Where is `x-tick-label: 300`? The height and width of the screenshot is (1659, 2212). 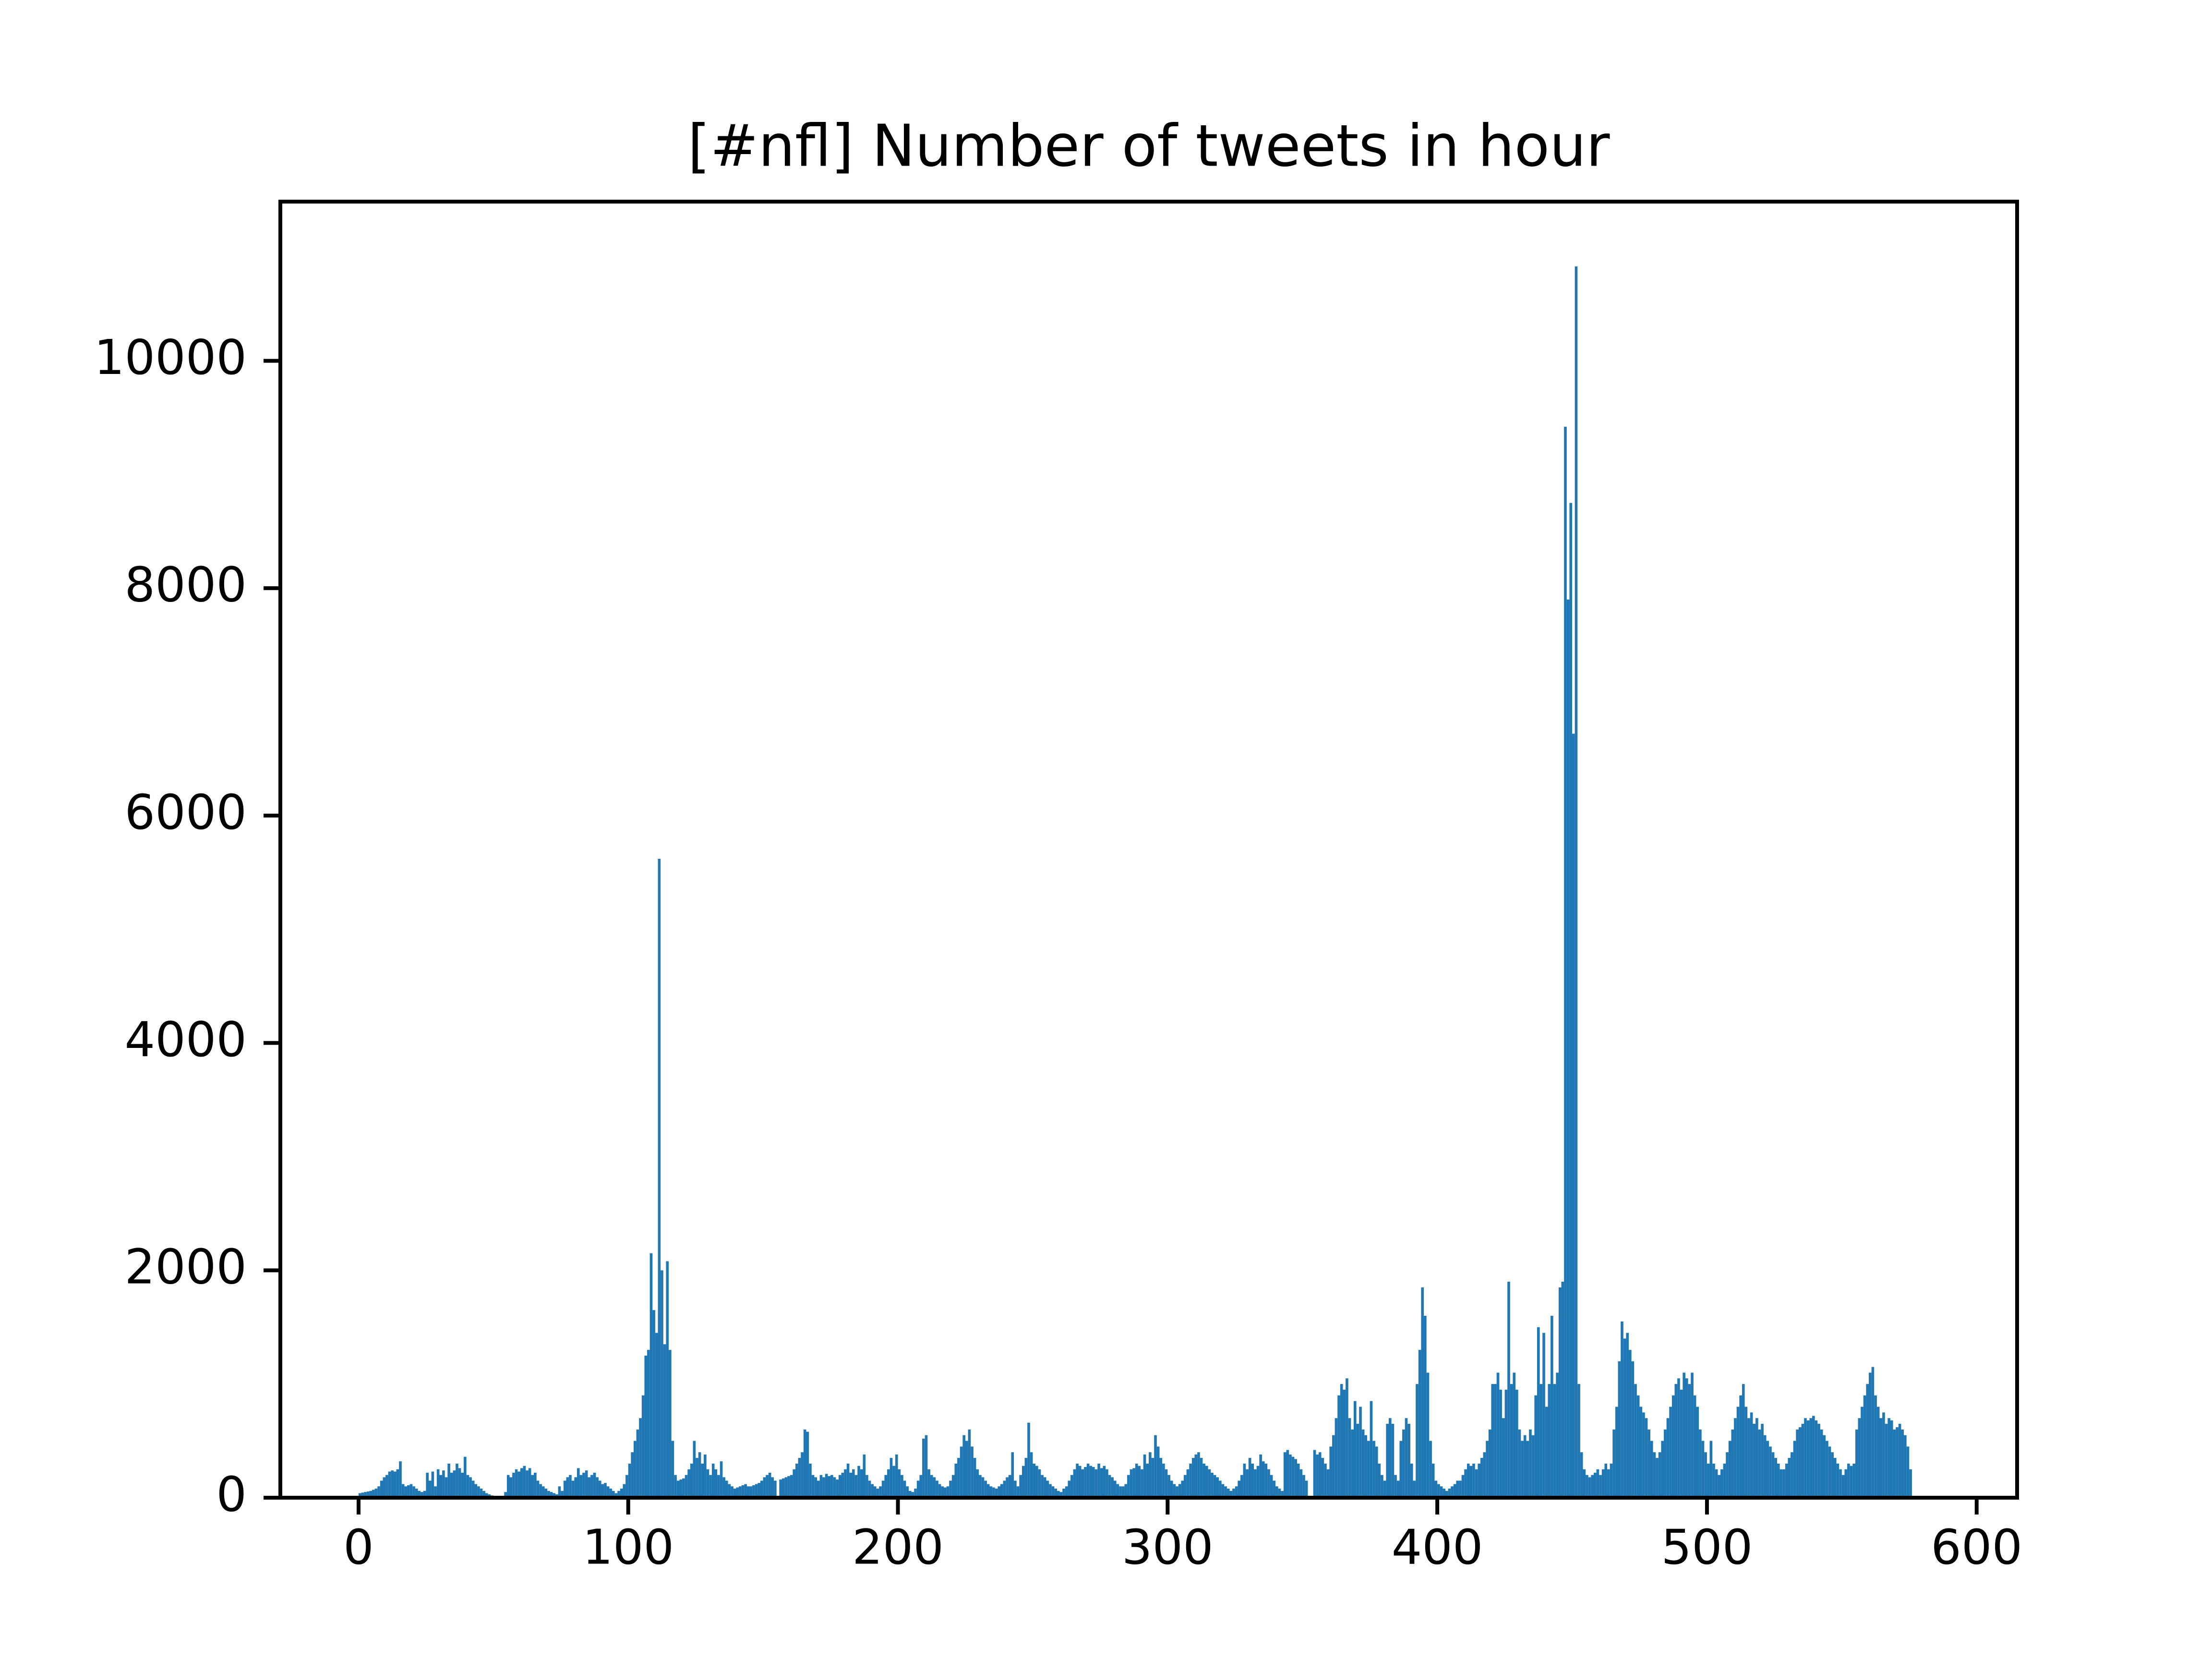
x-tick-label: 300 is located at coordinates (1168, 1547).